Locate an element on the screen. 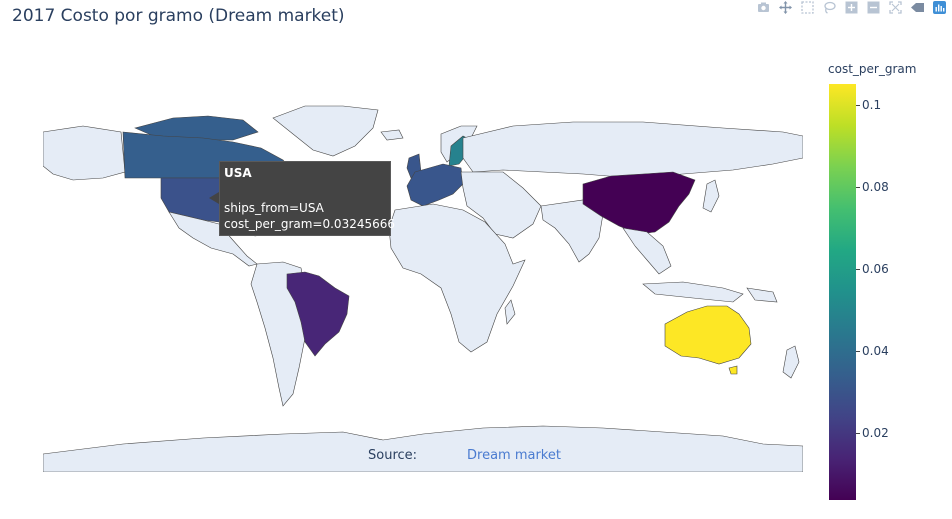 The width and height of the screenshot is (952, 519). colorbar-tick: 0.06 is located at coordinates (875, 269).